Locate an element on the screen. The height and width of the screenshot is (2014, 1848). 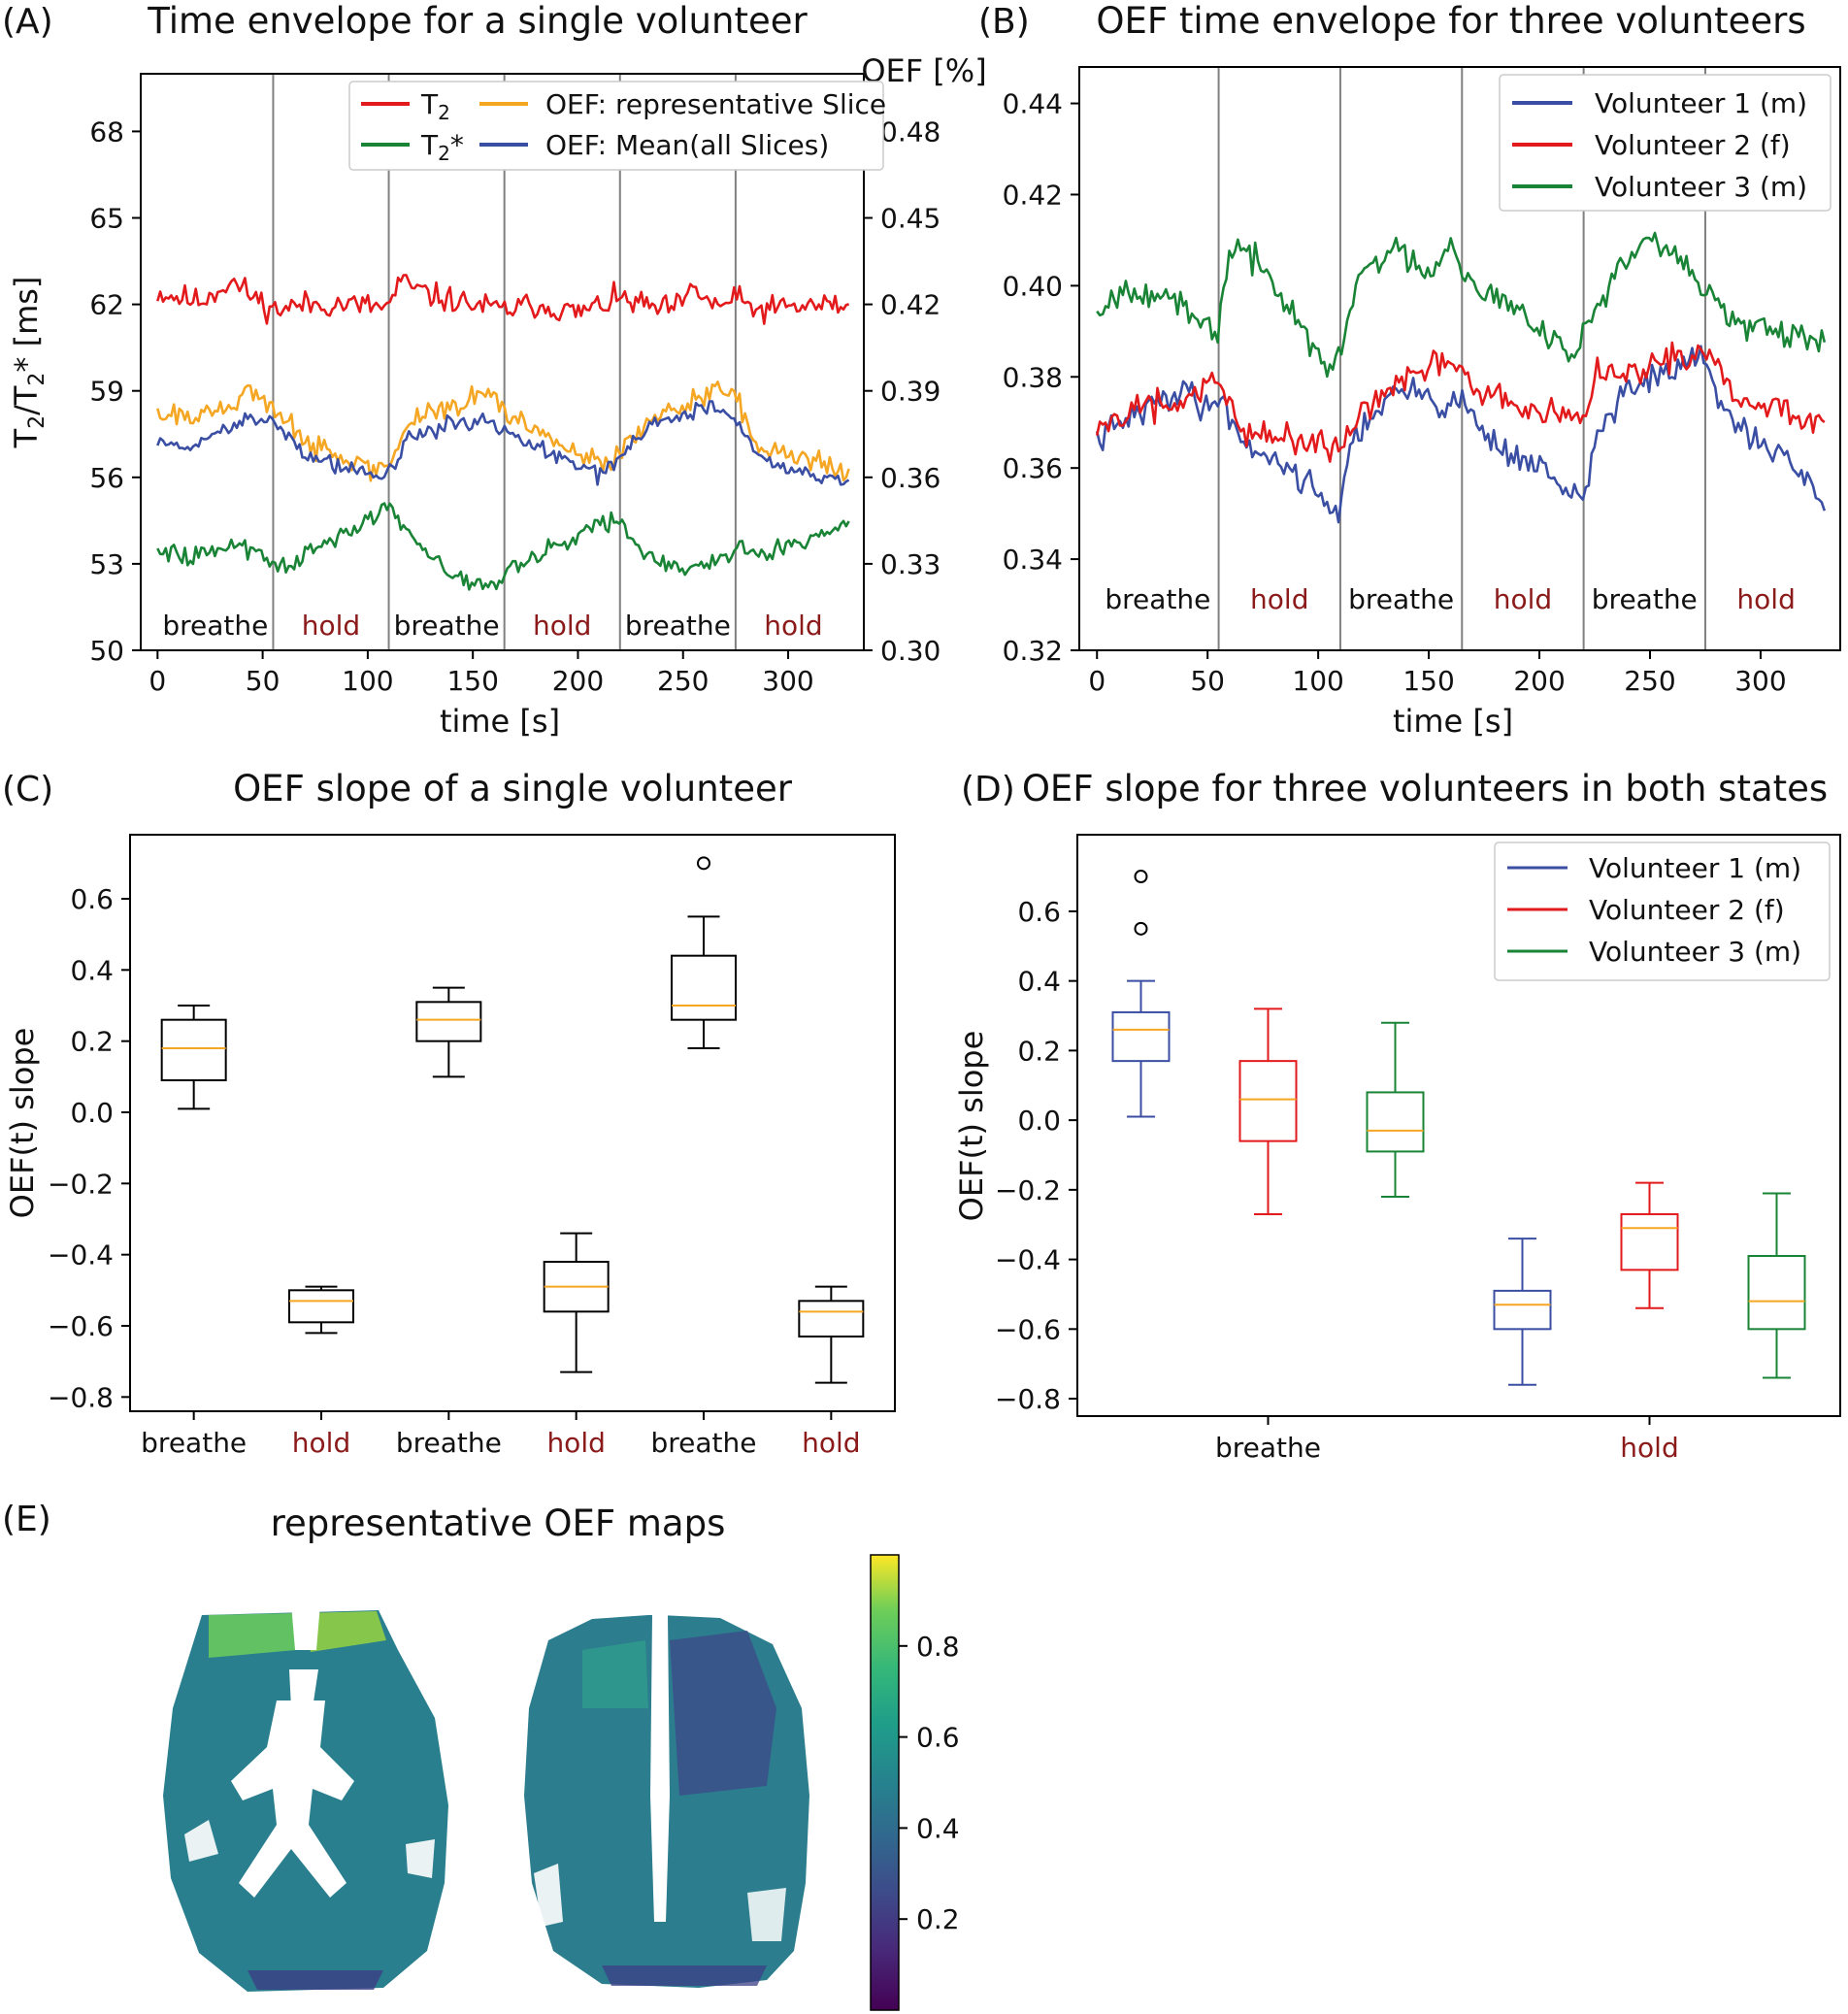
x-tick-label-breathe: breathe is located at coordinates (449, 1443).